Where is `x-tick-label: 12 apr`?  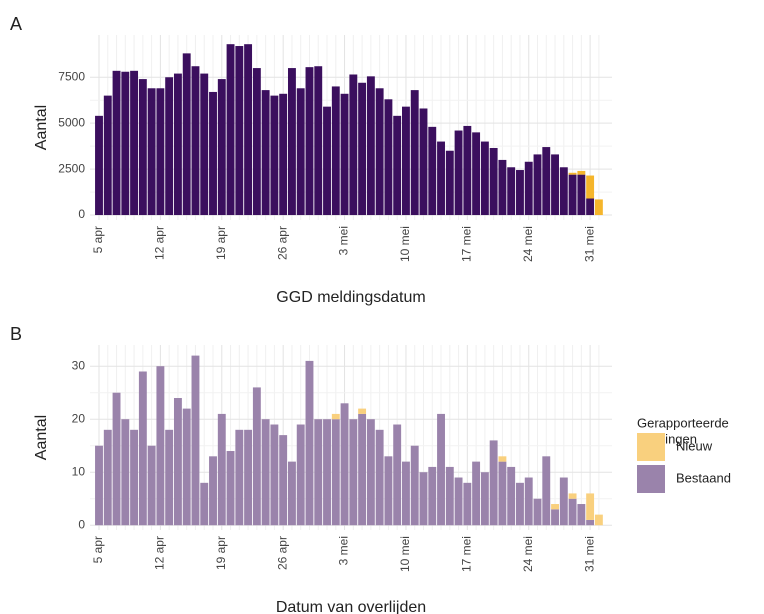 x-tick-label: 12 apr is located at coordinates (160, 243).